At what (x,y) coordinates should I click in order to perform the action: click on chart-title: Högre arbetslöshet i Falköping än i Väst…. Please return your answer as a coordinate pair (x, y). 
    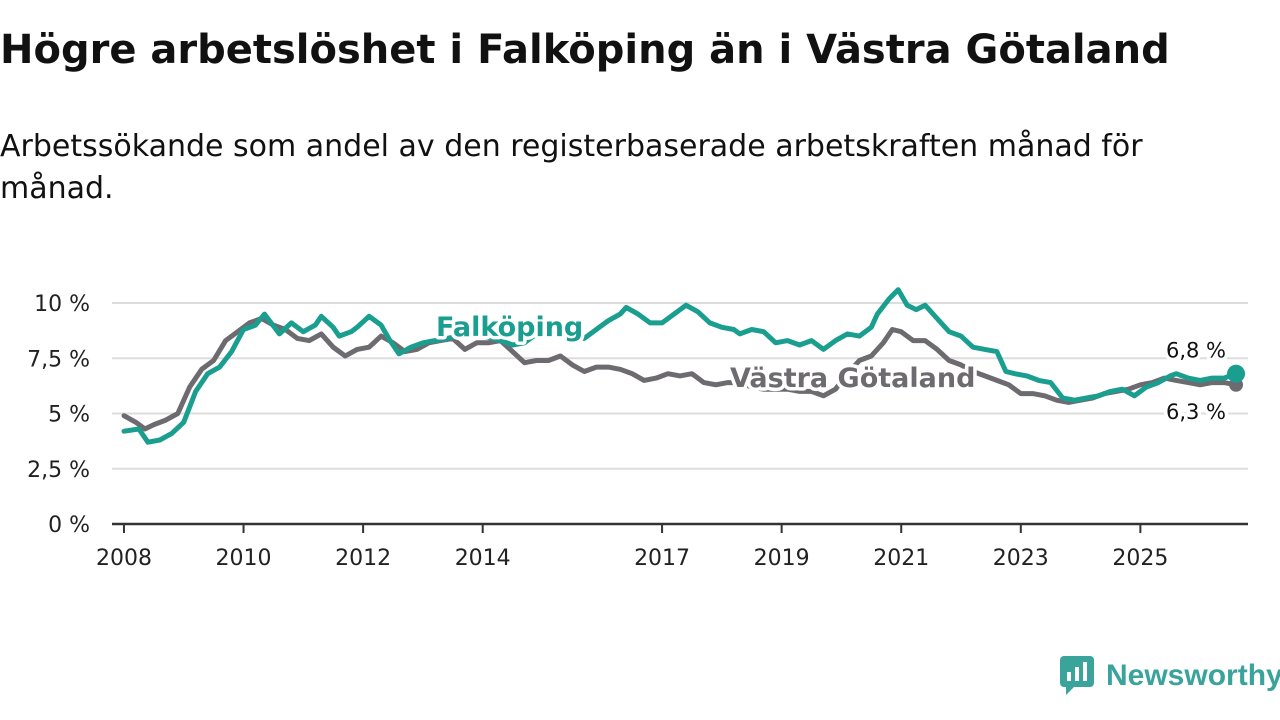
    Looking at the image, I should click on (585, 50).